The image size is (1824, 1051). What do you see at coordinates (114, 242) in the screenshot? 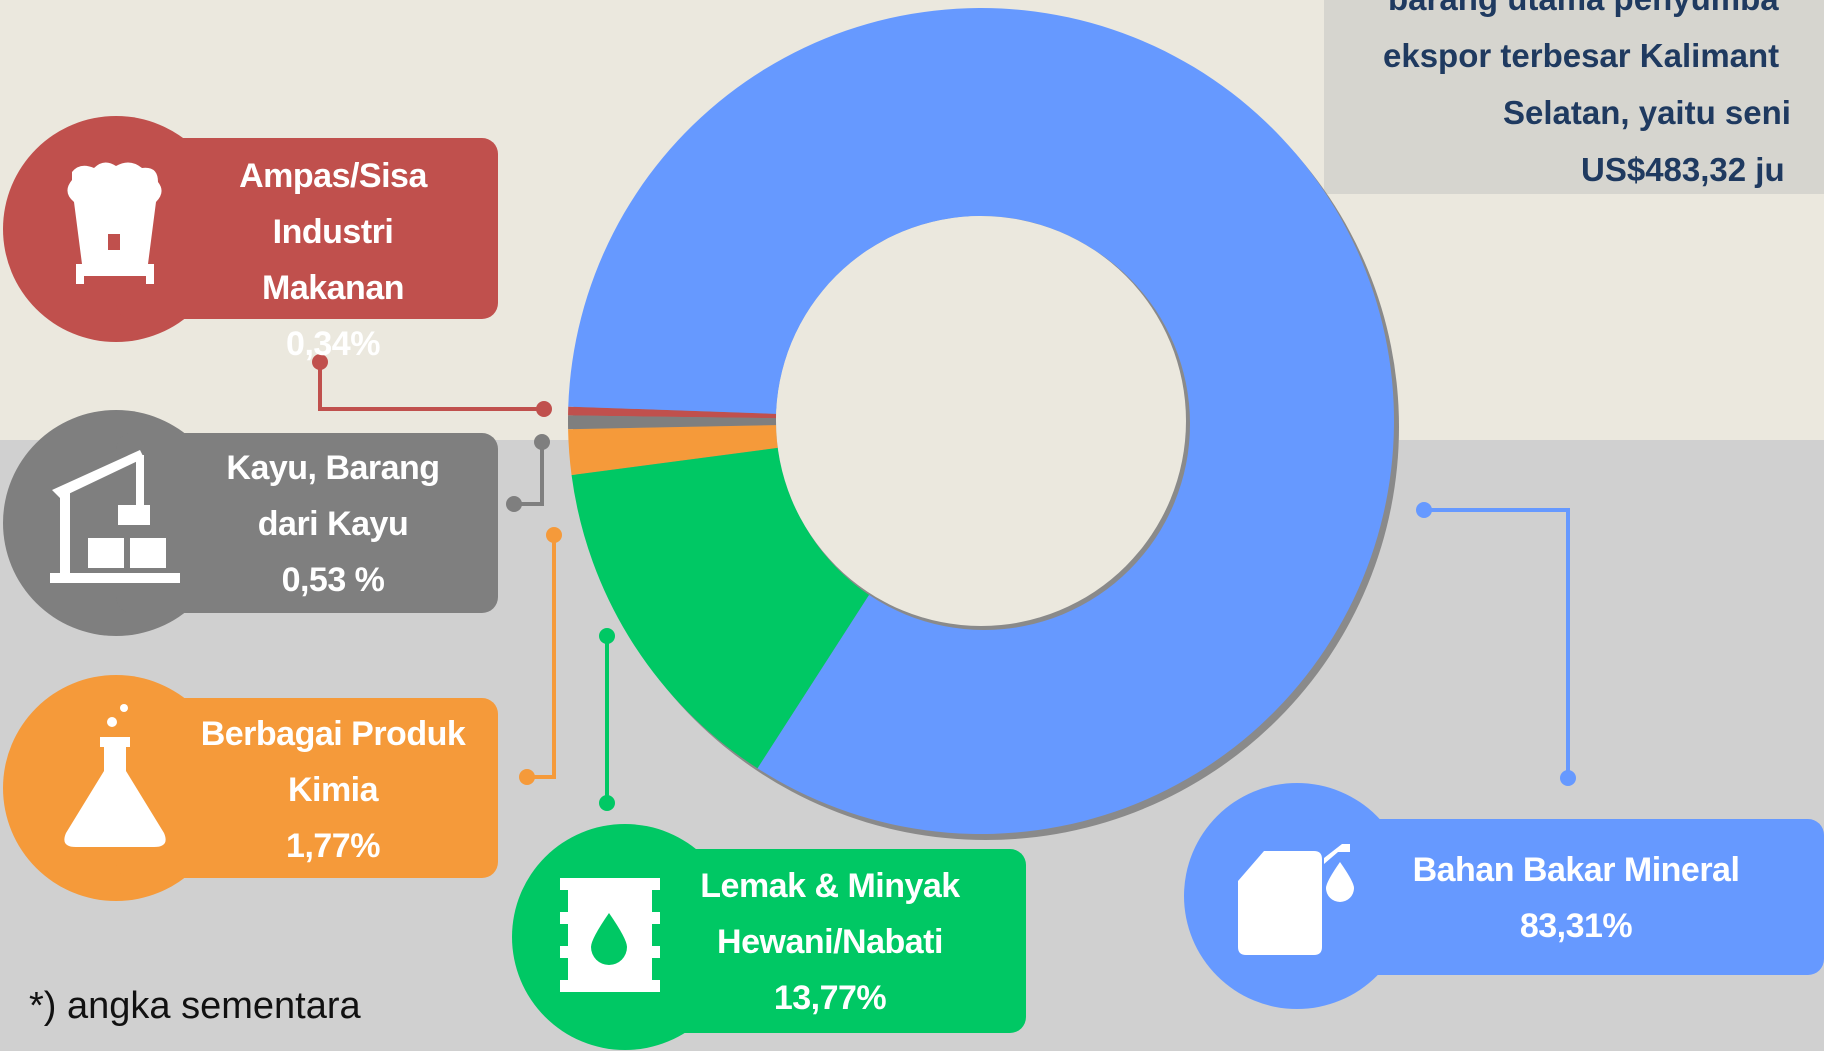
I see `icon-food-detail` at bounding box center [114, 242].